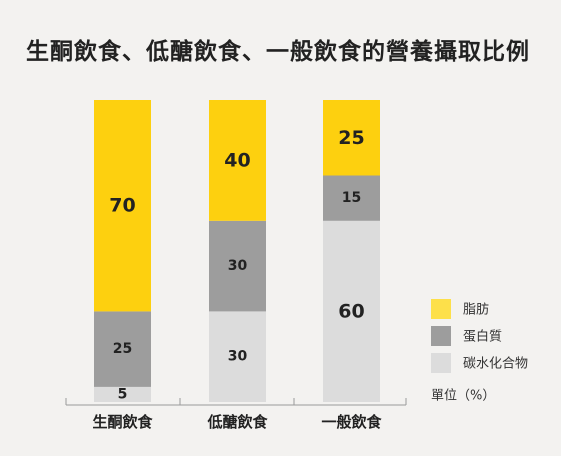  I want to click on legend-label: 碳水化合物, so click(495, 364).